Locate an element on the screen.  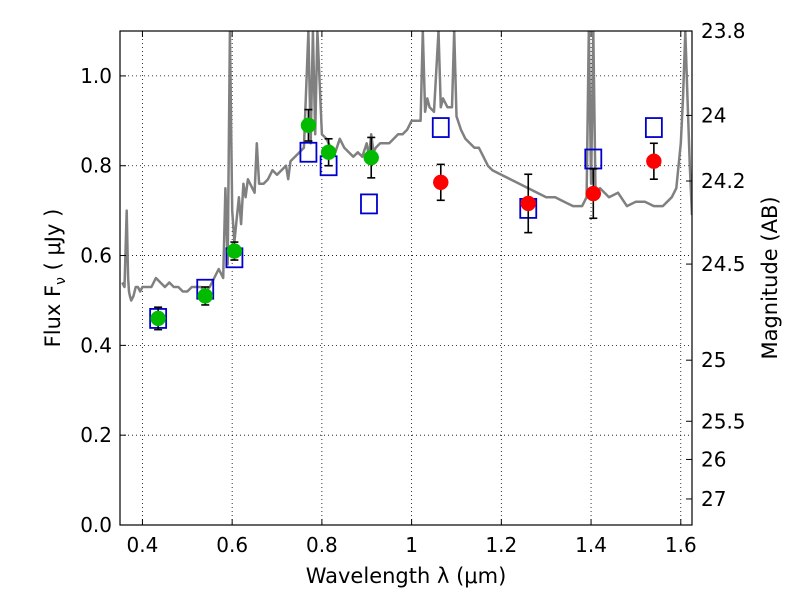
y-axis-title-units: ( μJy ) is located at coordinates (53, 243).